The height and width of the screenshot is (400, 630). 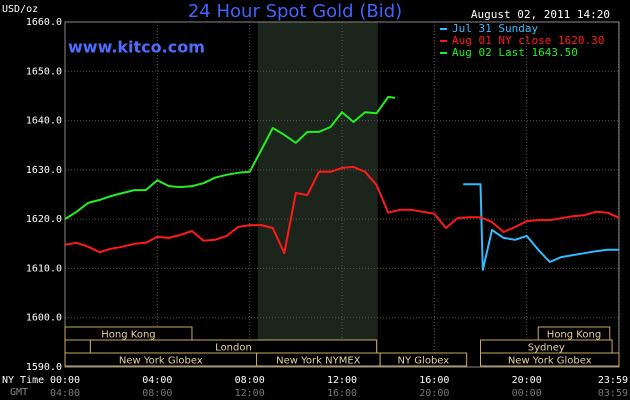 I want to click on y-axis-label: USD/oz, so click(x=20, y=9).